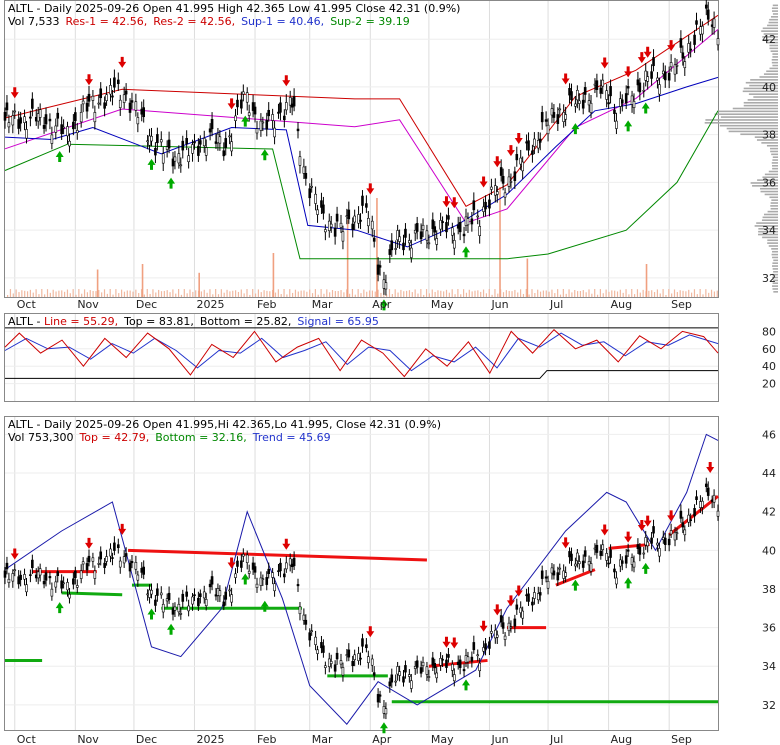 This screenshot has height=745, width=780. I want to click on y-tick-label: 32, so click(769, 278).